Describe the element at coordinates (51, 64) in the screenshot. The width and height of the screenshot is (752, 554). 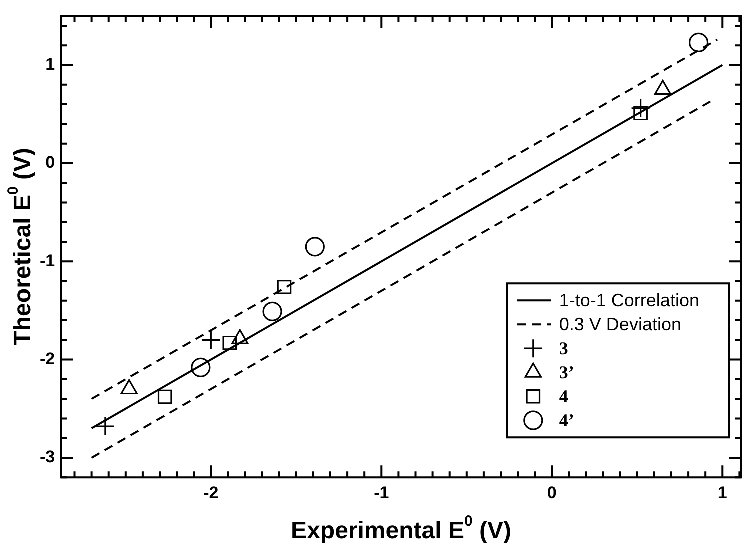
I see `y-tick-label: 1` at that location.